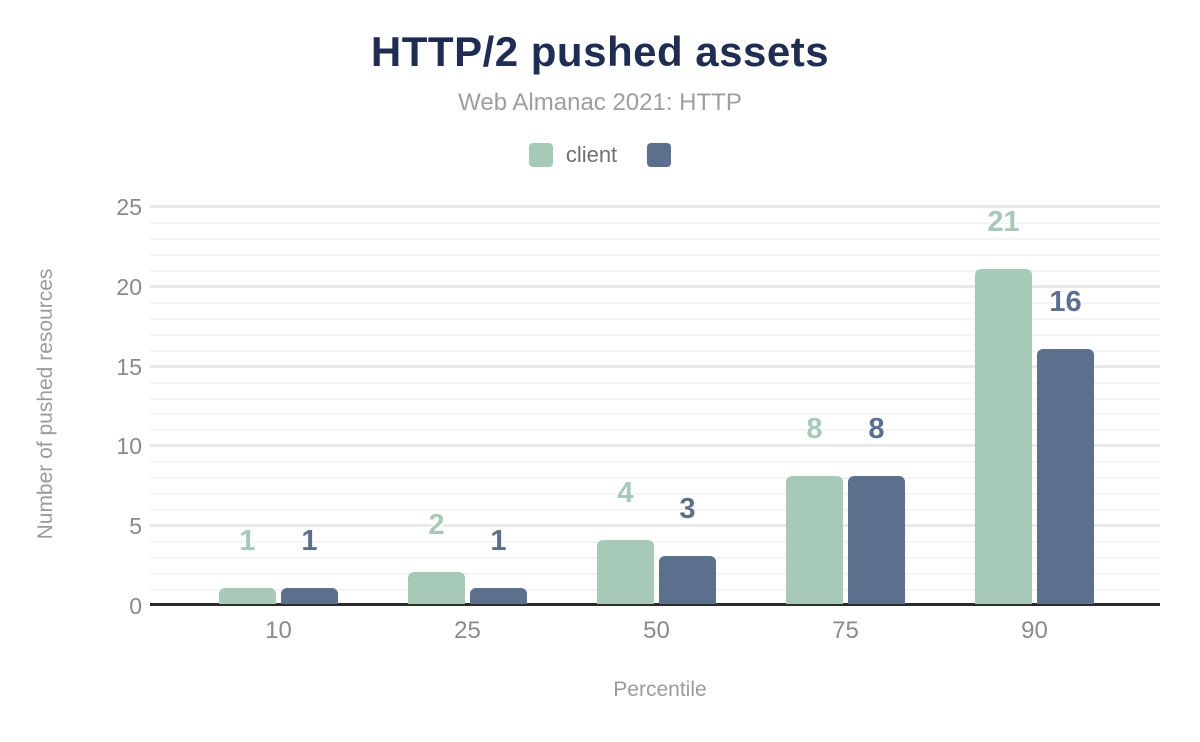 The image size is (1200, 742). Describe the element at coordinates (135, 526) in the screenshot. I see `y-tick-label-5: 5` at that location.